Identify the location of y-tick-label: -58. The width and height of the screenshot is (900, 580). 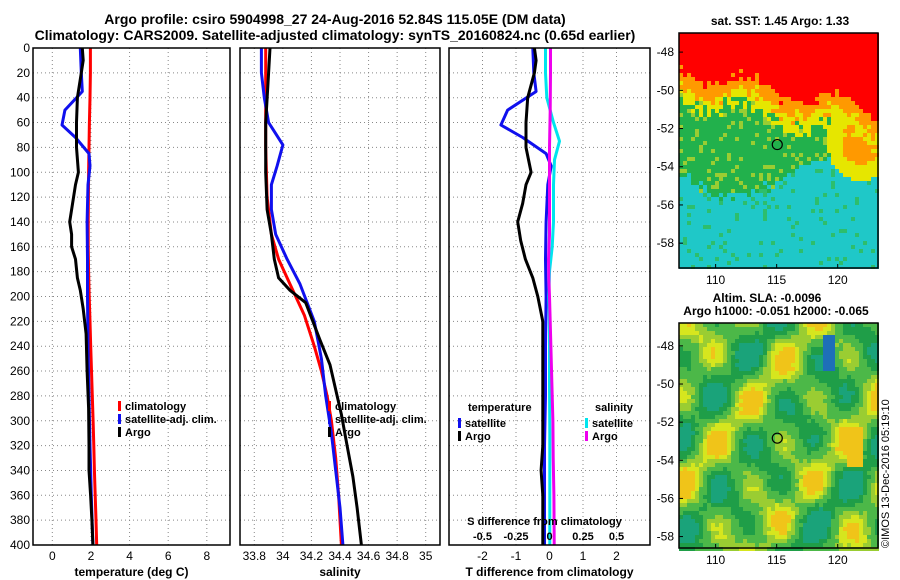
(666, 243).